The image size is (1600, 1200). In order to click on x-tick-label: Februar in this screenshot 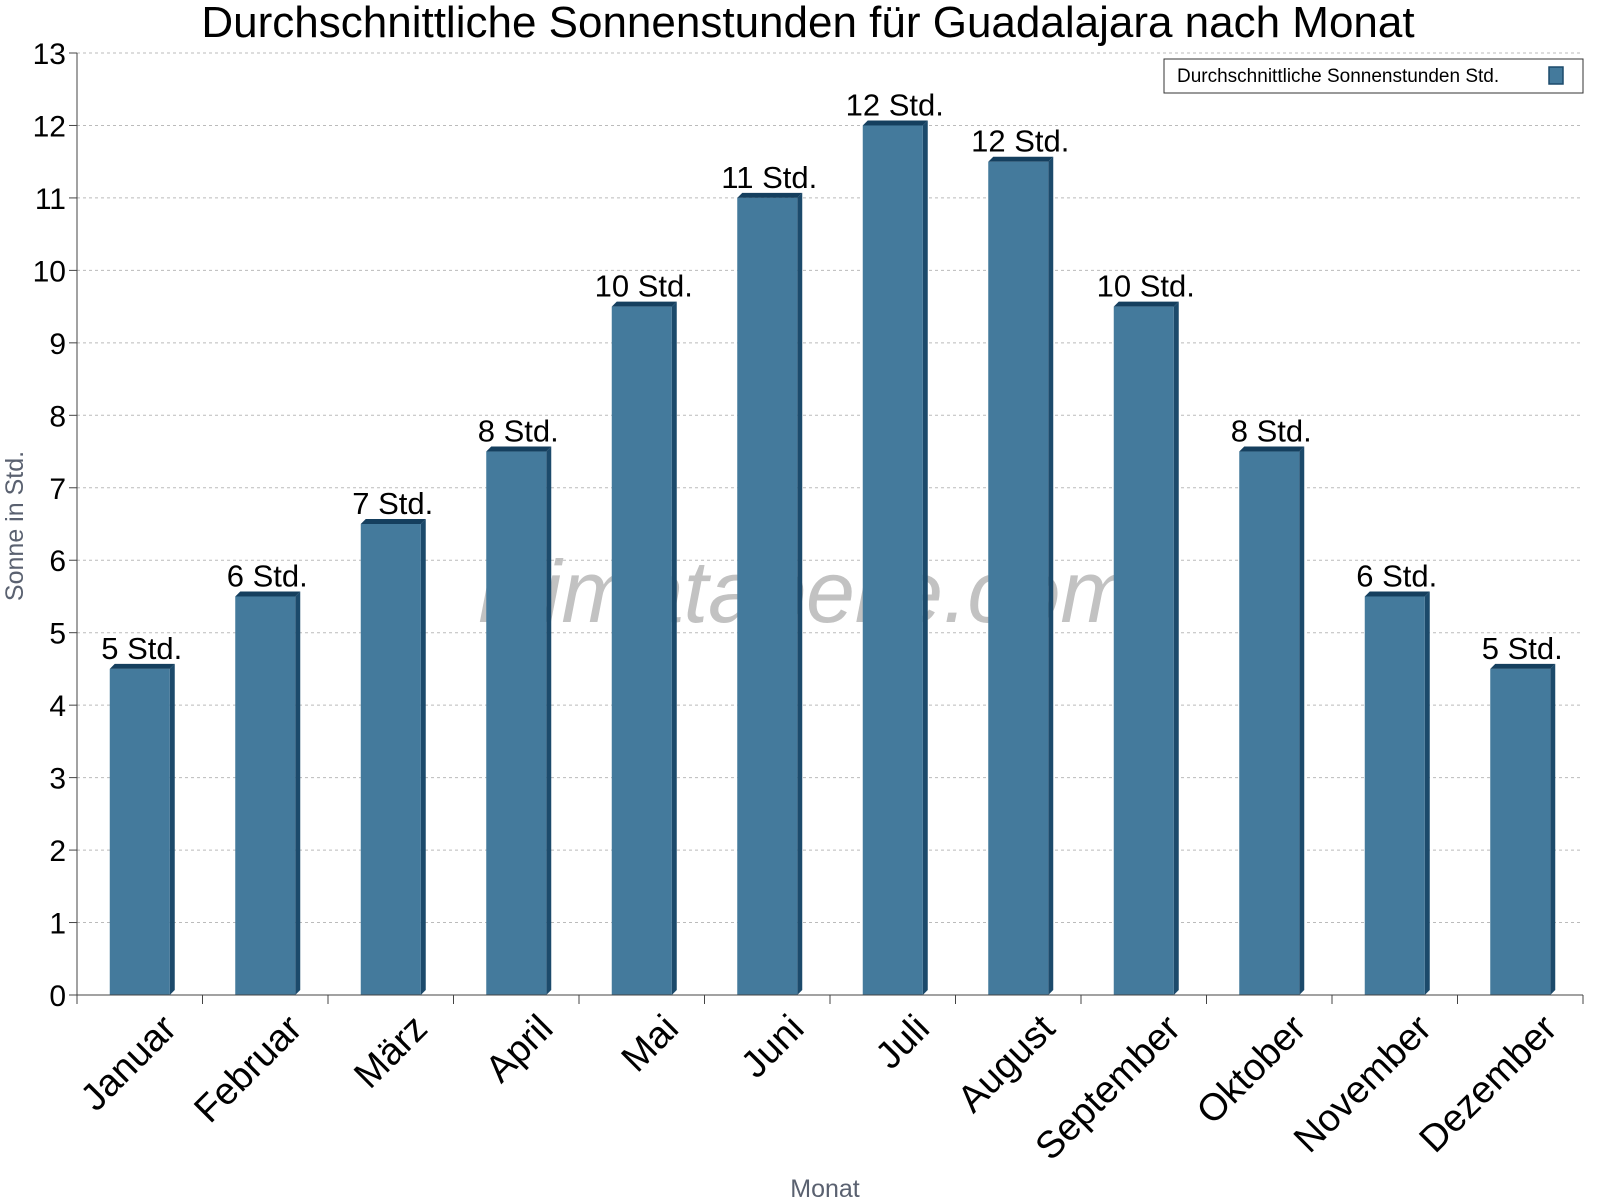, I will do `click(248, 1069)`.